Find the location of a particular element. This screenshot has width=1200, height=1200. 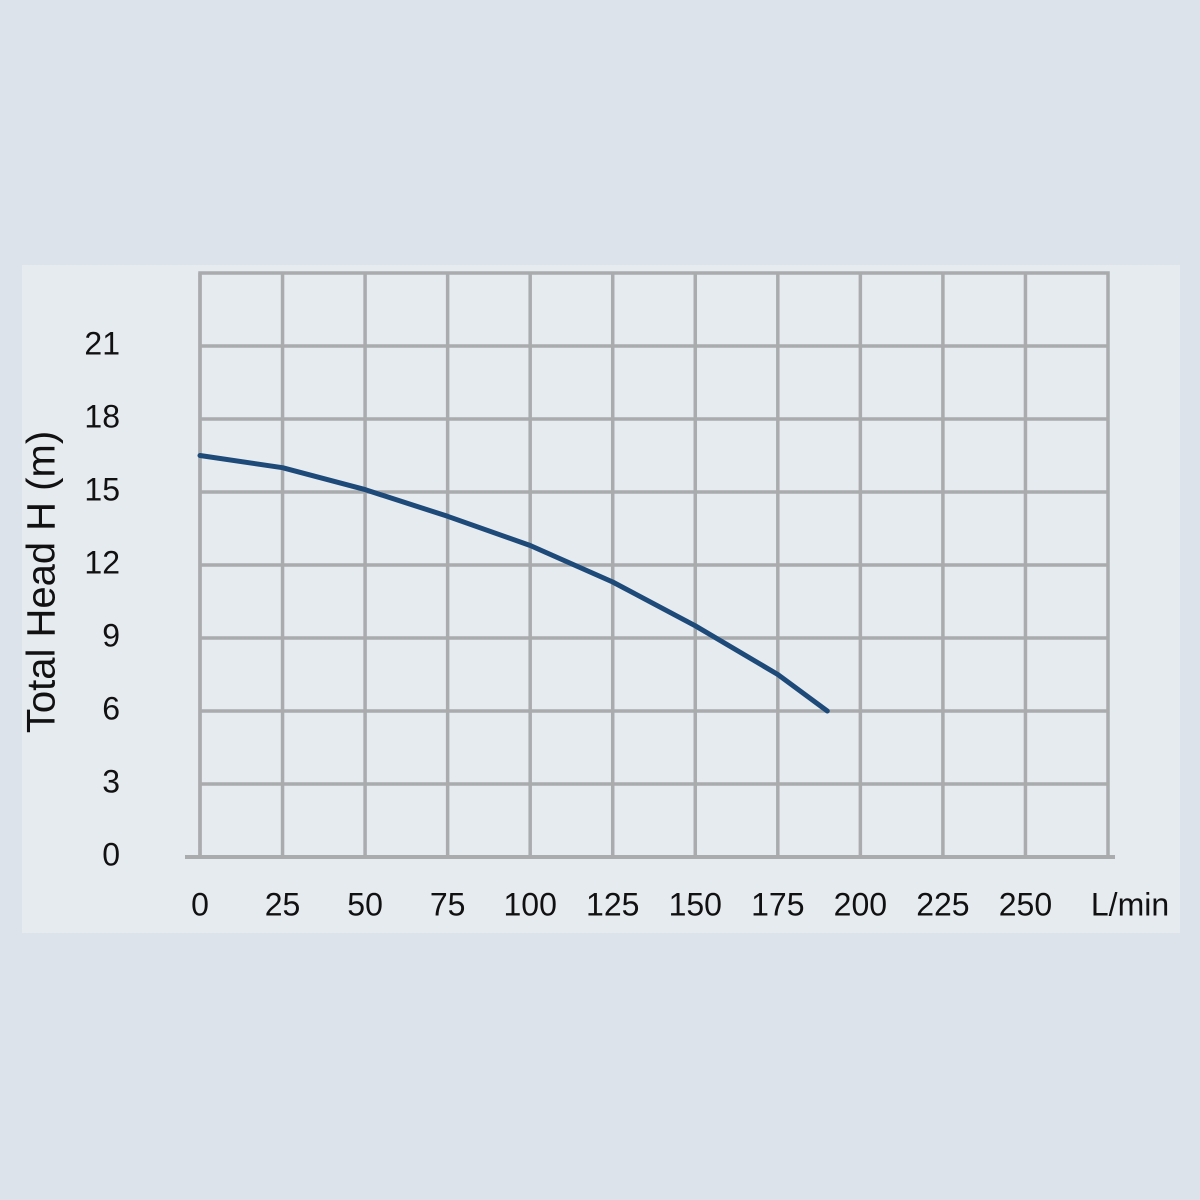

x-tick-label: 25 is located at coordinates (283, 904).